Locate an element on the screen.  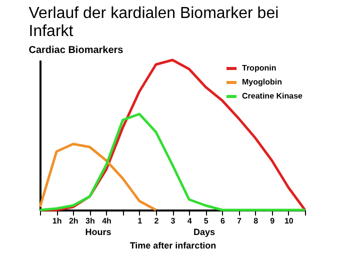
chart-subtitle: Cardiac Biomarkers is located at coordinates (76, 50).